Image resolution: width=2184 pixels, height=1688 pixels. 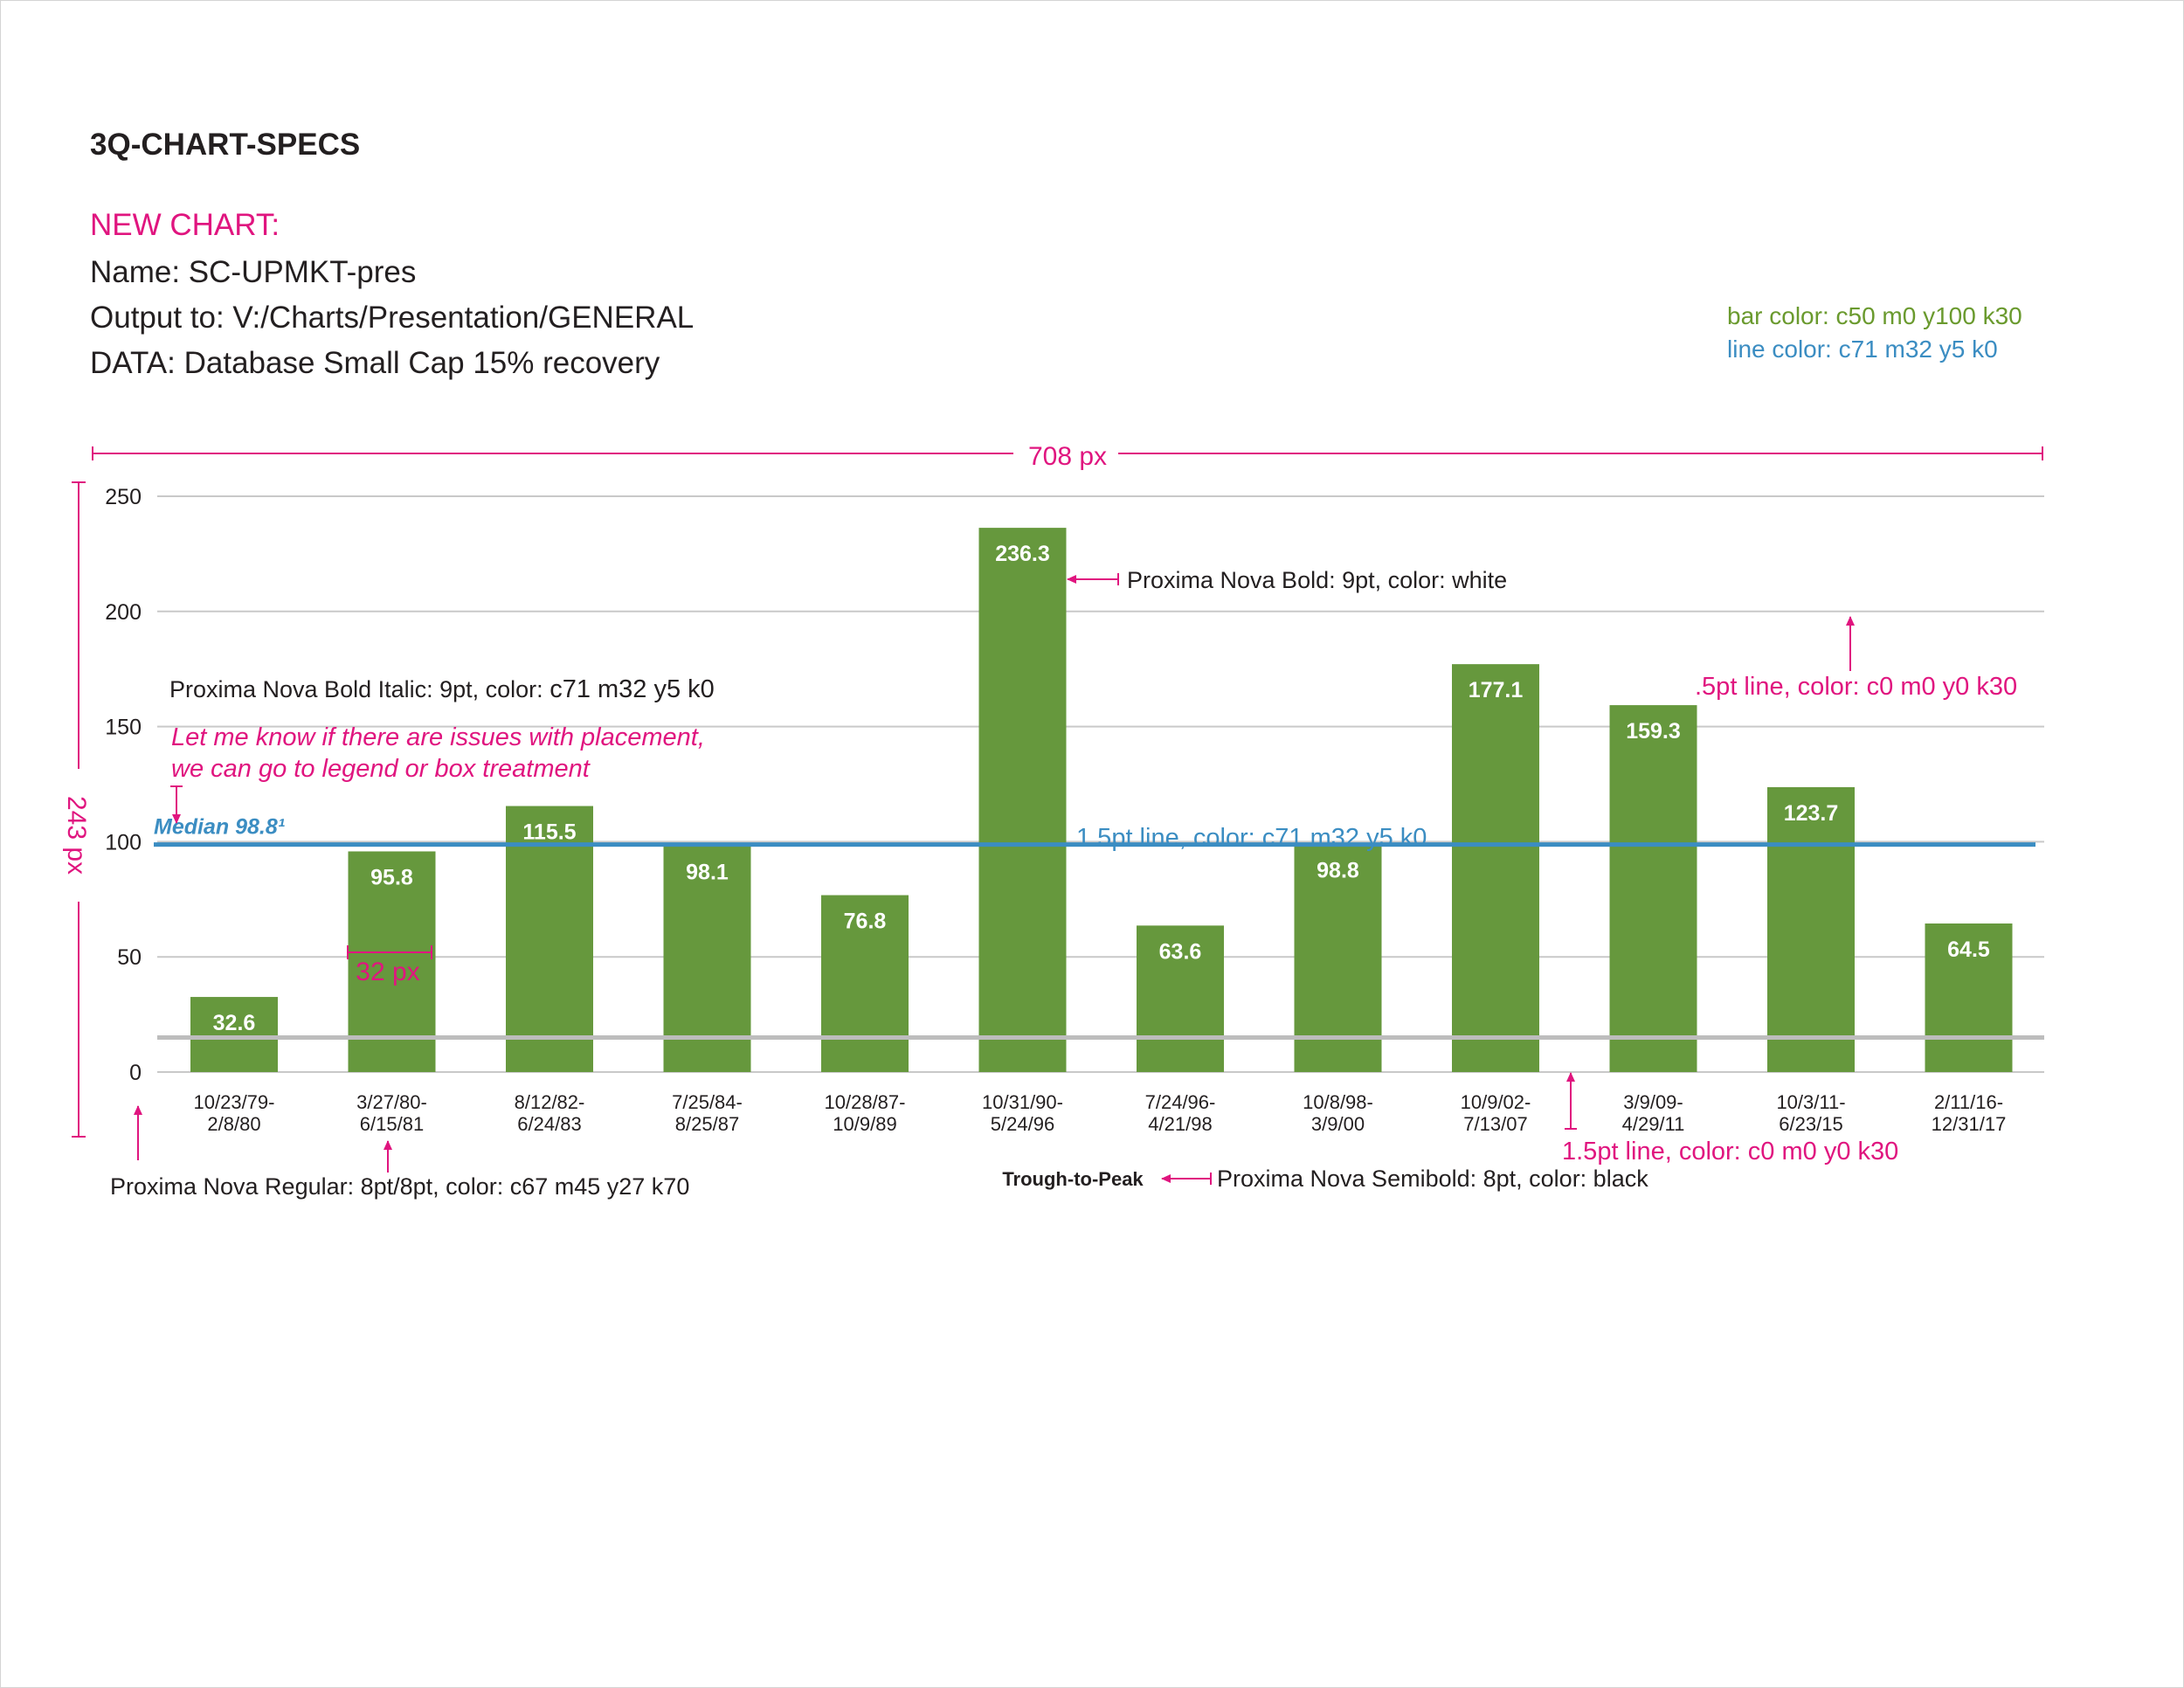 What do you see at coordinates (707, 872) in the screenshot?
I see `bar-value-label: 98.1` at bounding box center [707, 872].